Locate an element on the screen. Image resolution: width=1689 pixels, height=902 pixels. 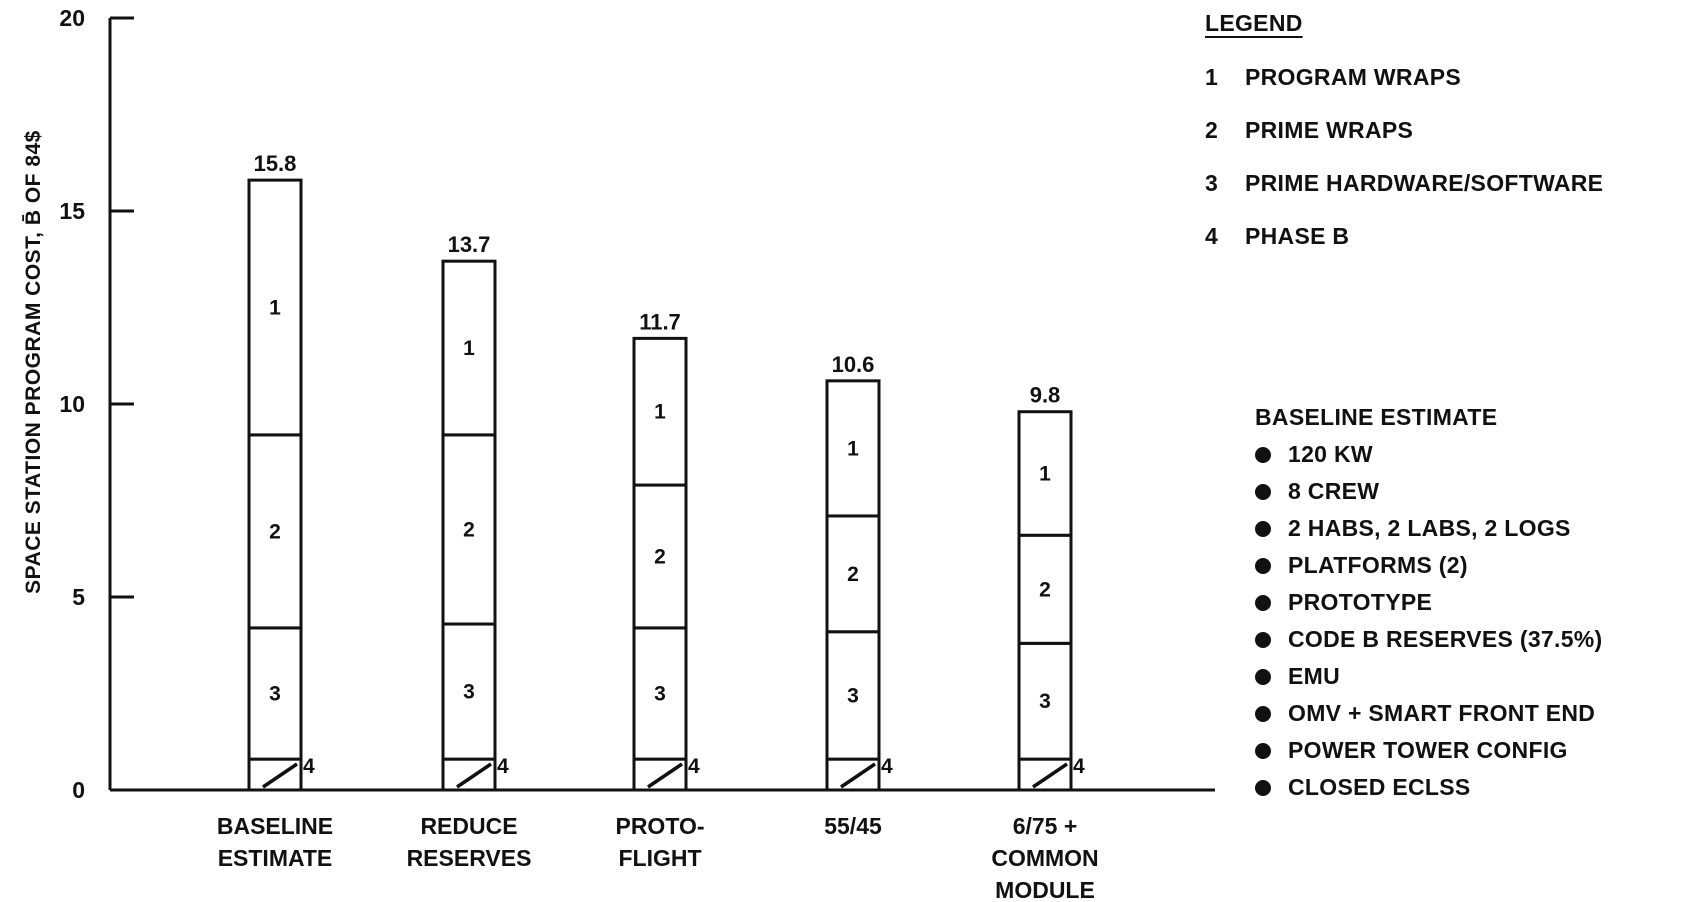
legend-key: 3 is located at coordinates (1212, 183).